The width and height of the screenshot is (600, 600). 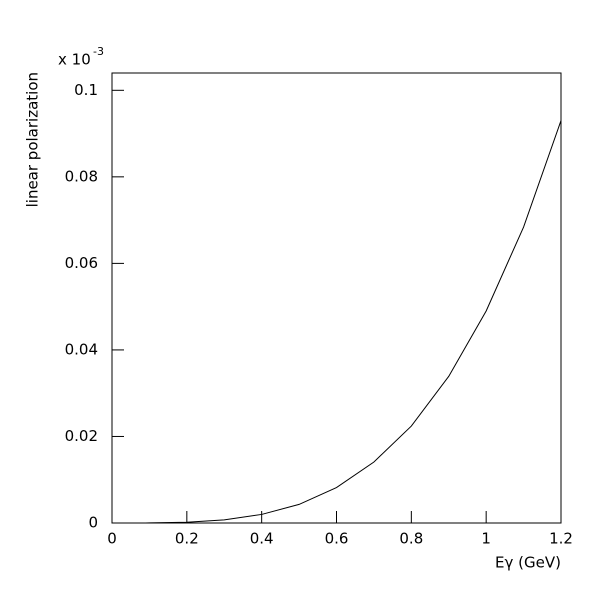 I want to click on y-tick-label: 0.04, so click(x=81, y=349).